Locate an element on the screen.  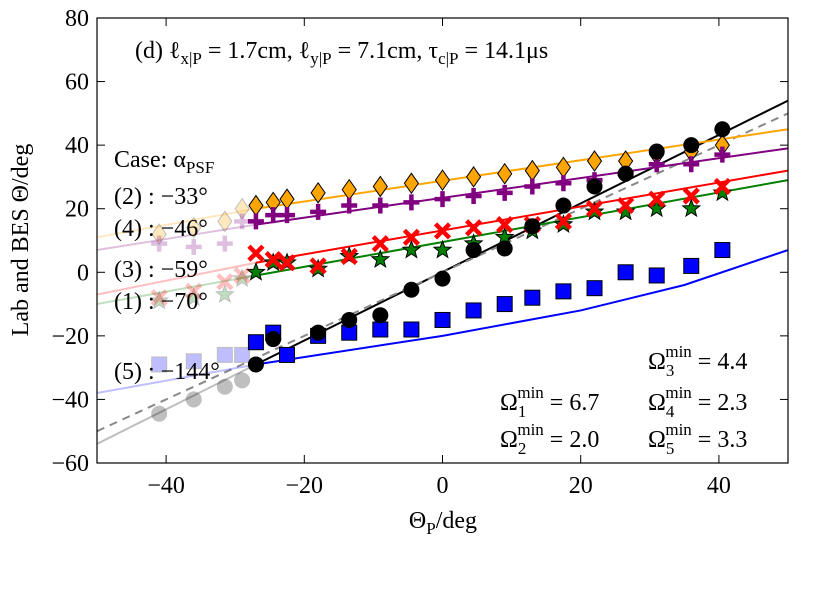
omega-label: Ω1min = 6.7 is located at coordinates (549, 402).